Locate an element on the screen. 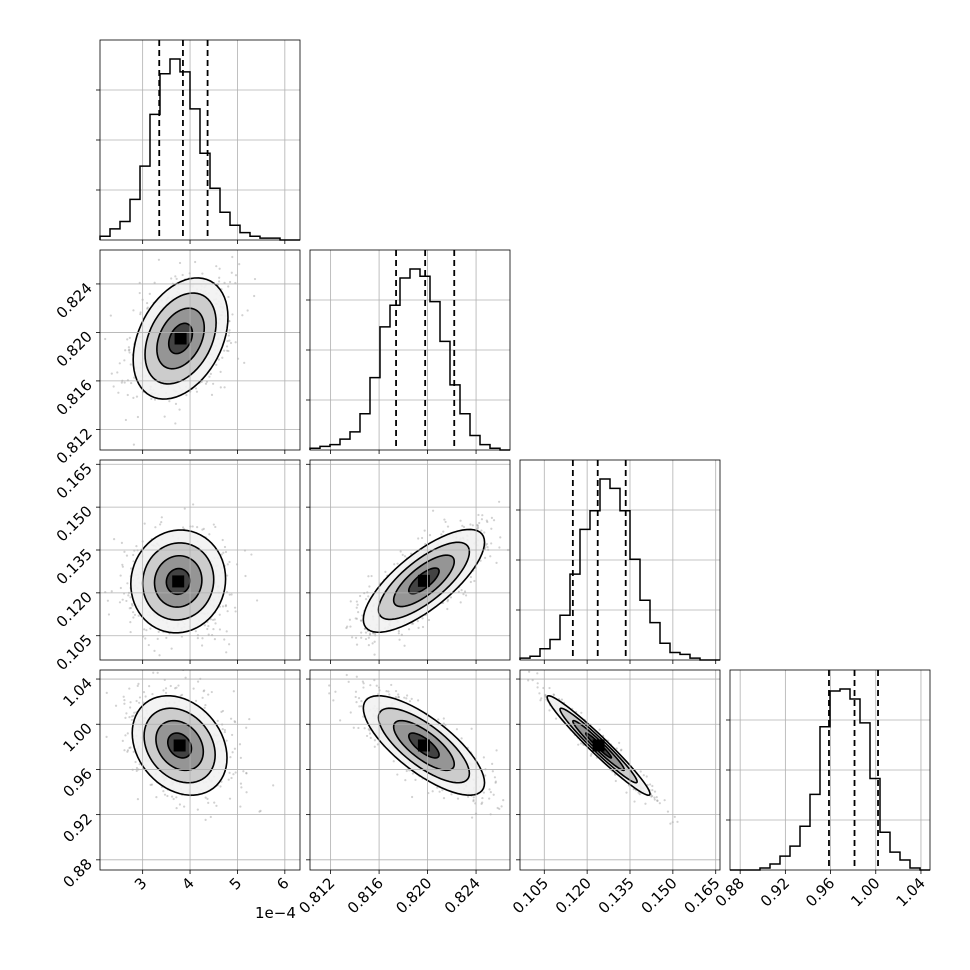 The height and width of the screenshot is (970, 970). panel-content is located at coordinates (416, 746).